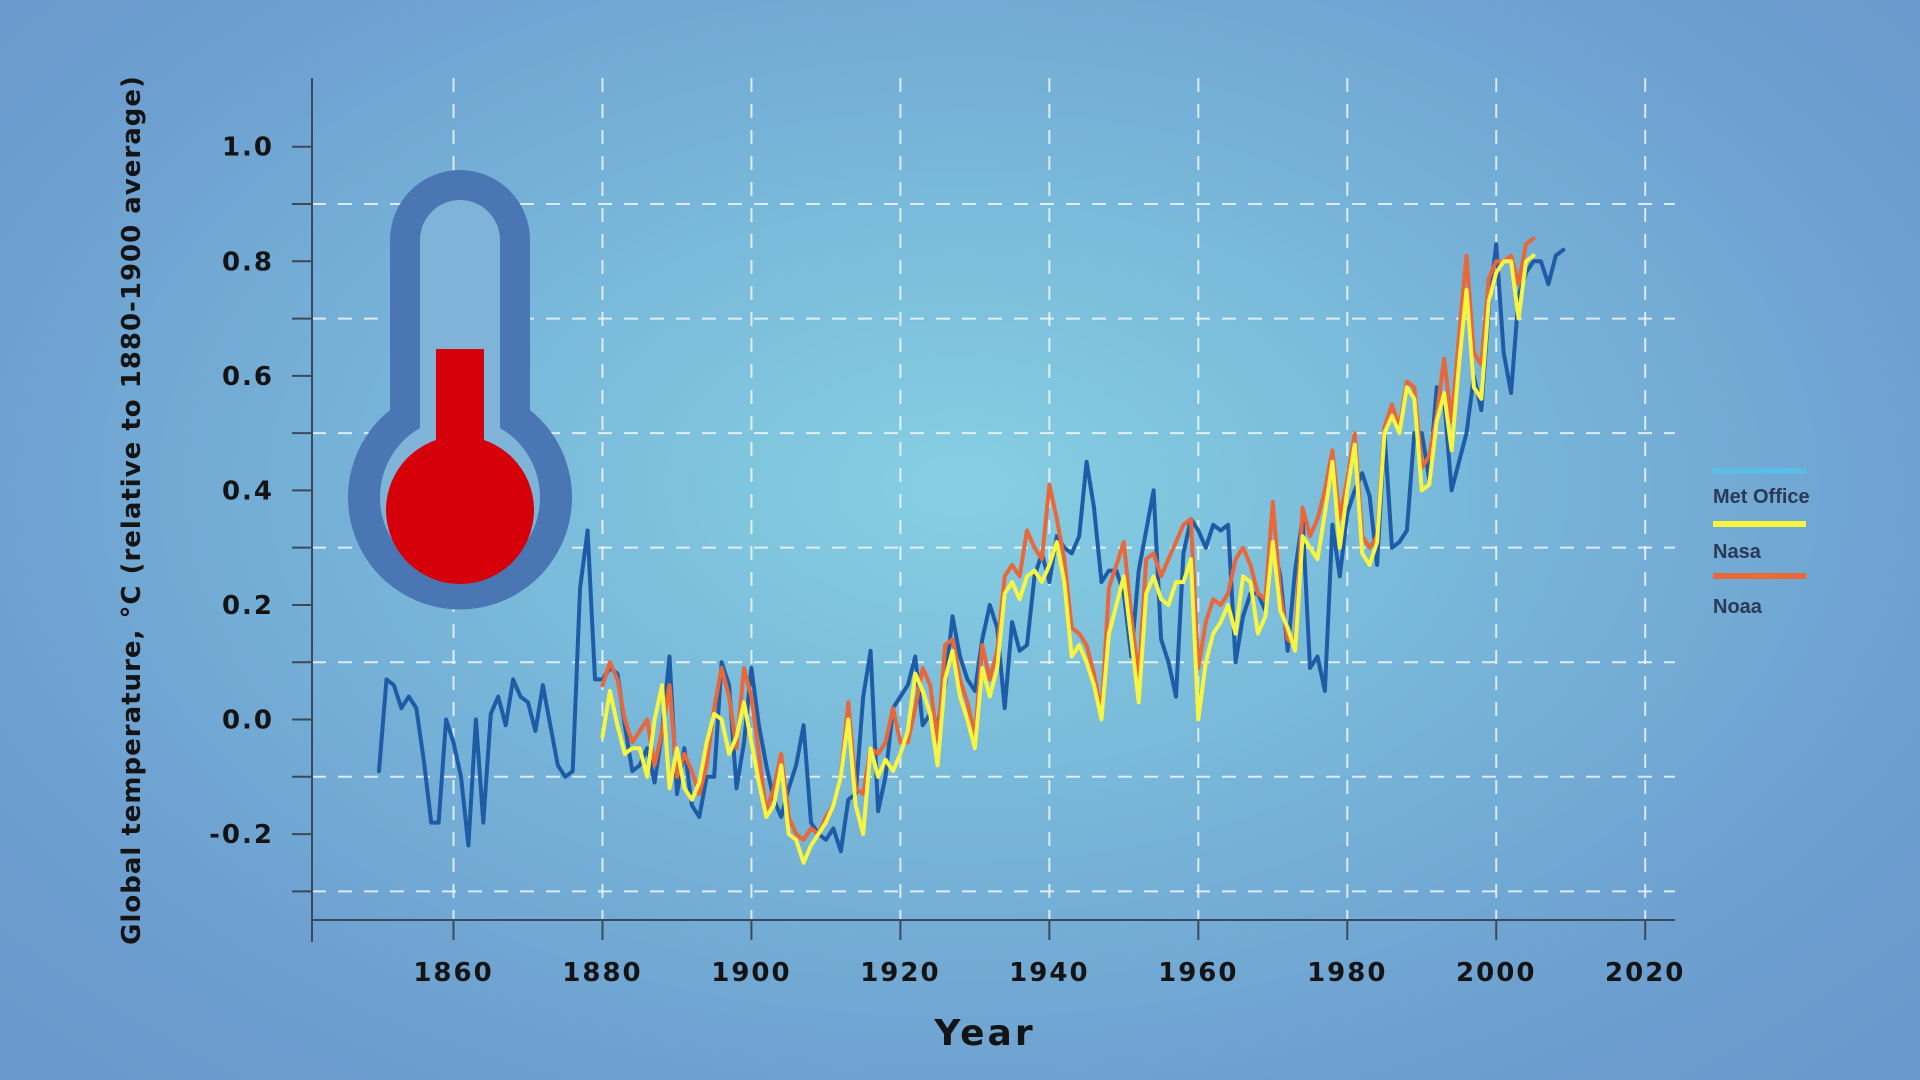  What do you see at coordinates (602, 973) in the screenshot?
I see `x-tick-label-1880: 1880` at bounding box center [602, 973].